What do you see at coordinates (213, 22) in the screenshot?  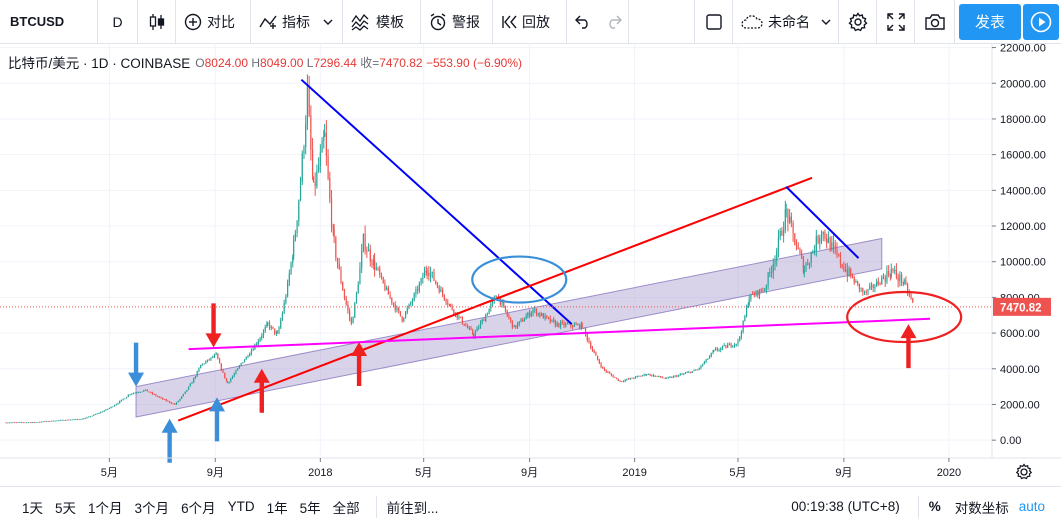 I see `compare-button: 对比` at bounding box center [213, 22].